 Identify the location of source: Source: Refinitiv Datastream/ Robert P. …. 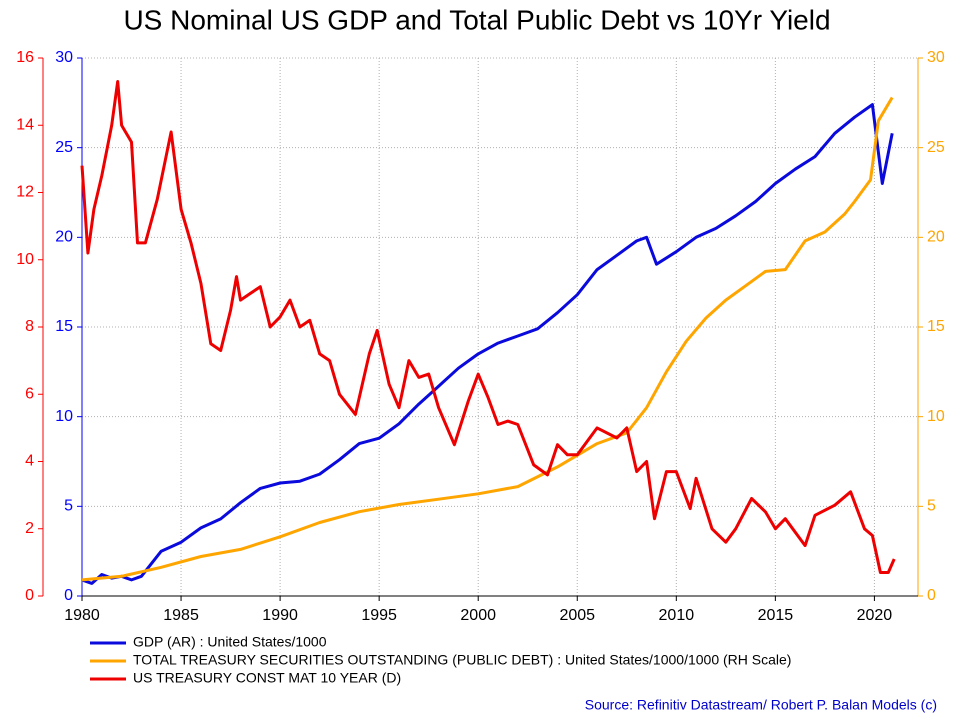
(761, 705).